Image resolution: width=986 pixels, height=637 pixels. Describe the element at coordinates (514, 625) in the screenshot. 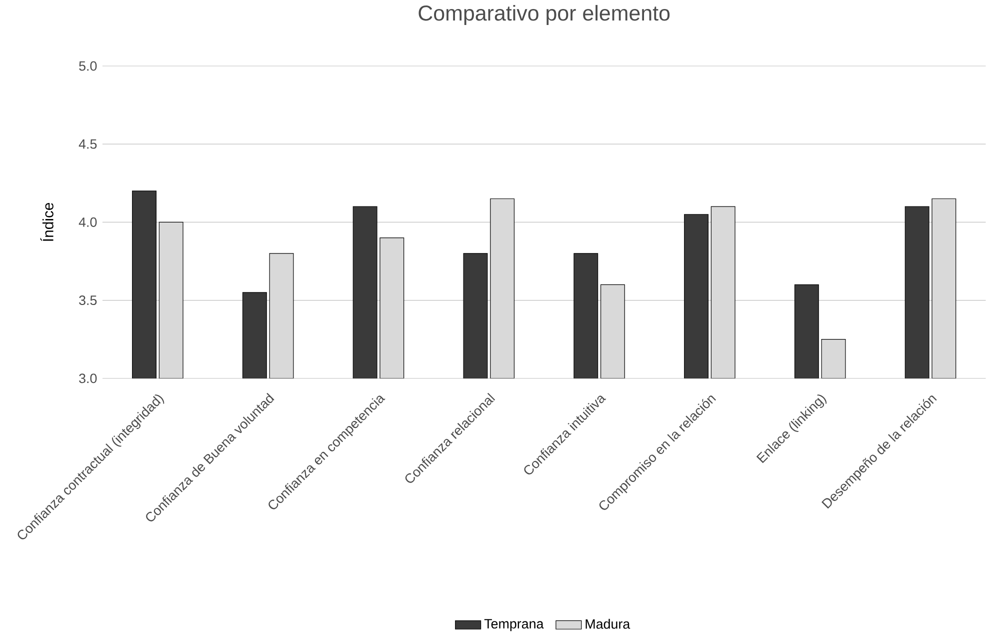

I see `legend-label: Temprana` at that location.